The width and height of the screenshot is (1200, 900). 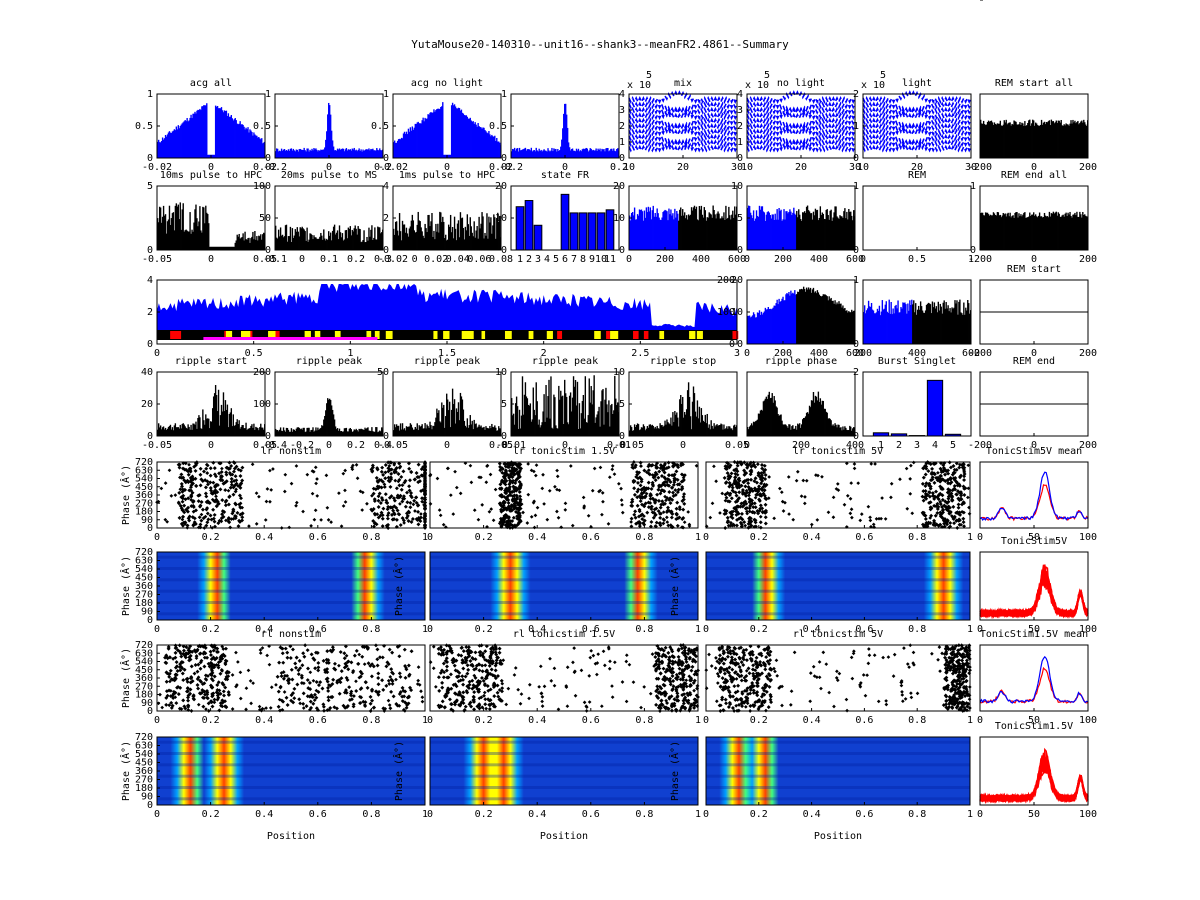 I want to click on heat-field, so click(x=838, y=586).